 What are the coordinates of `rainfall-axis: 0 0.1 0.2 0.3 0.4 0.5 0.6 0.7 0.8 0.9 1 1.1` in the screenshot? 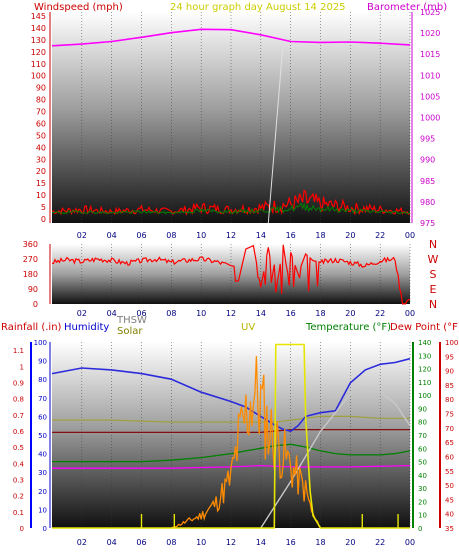 It's located at (22, 437).